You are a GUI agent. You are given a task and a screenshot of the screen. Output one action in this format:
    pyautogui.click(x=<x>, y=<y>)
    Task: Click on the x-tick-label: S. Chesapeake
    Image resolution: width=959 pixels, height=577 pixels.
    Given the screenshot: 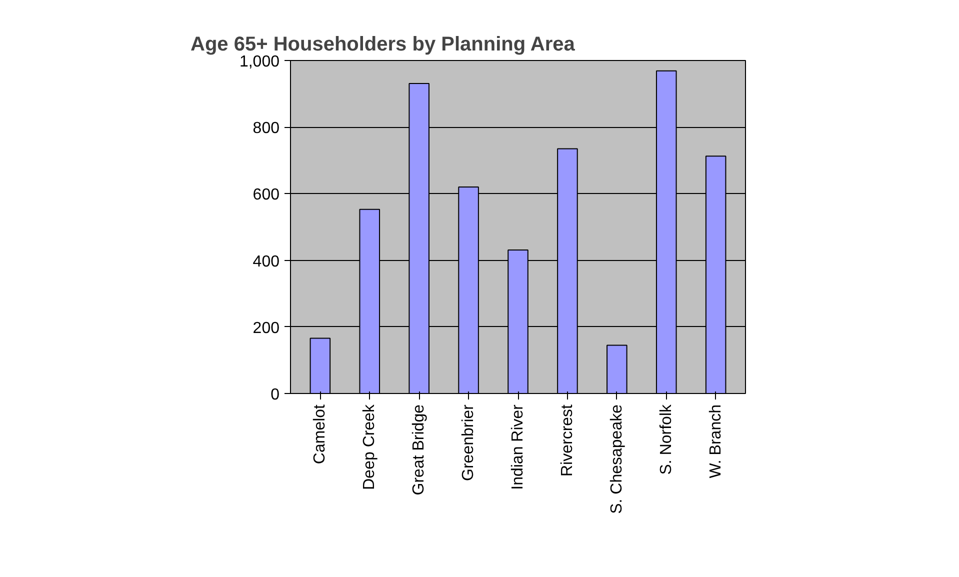 What is the action you would take?
    pyautogui.click(x=617, y=459)
    